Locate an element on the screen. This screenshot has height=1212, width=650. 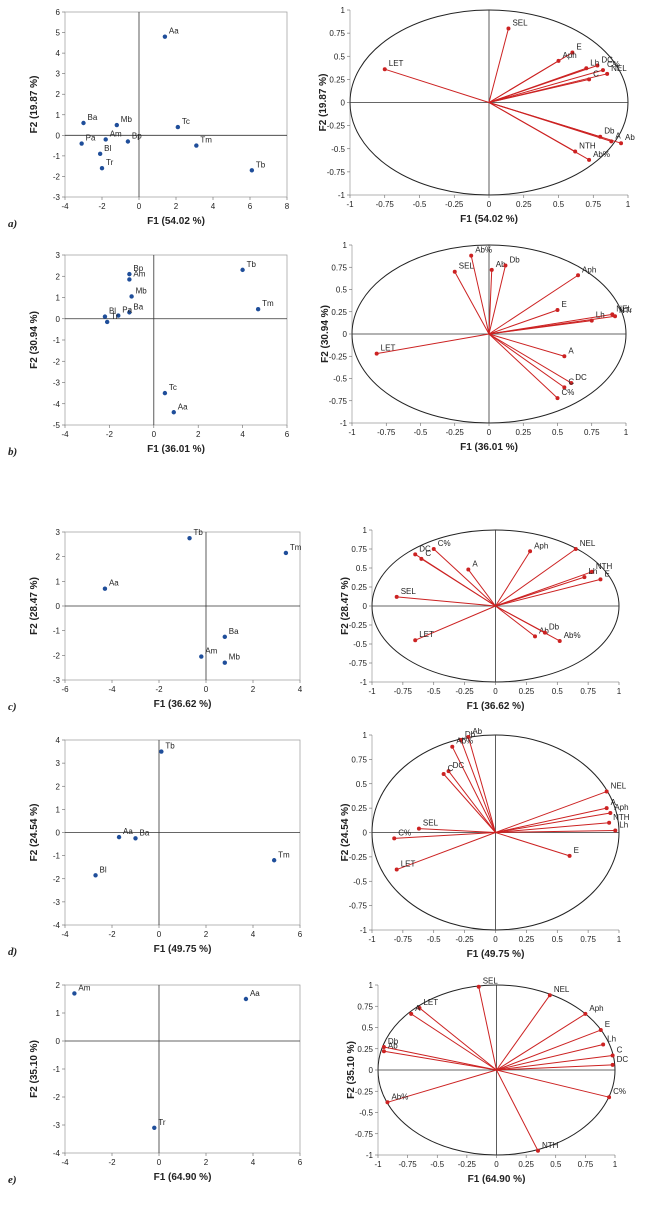
x-tick-label: 0 is located at coordinates (139, 206).